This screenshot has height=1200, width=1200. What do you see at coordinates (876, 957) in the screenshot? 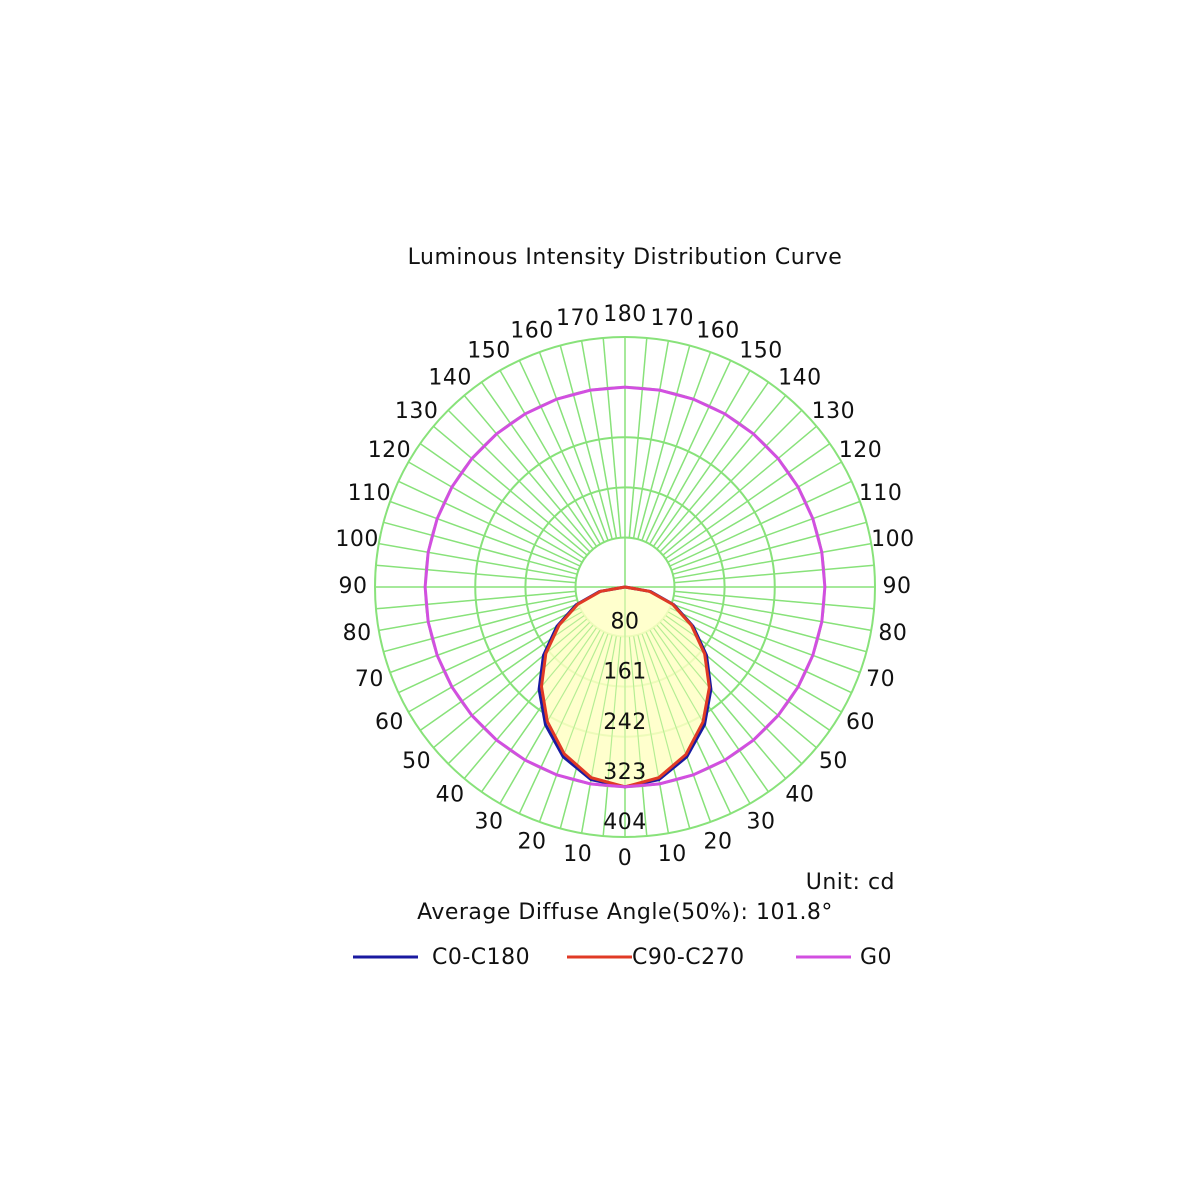
I see `legend-label: G0` at bounding box center [876, 957].